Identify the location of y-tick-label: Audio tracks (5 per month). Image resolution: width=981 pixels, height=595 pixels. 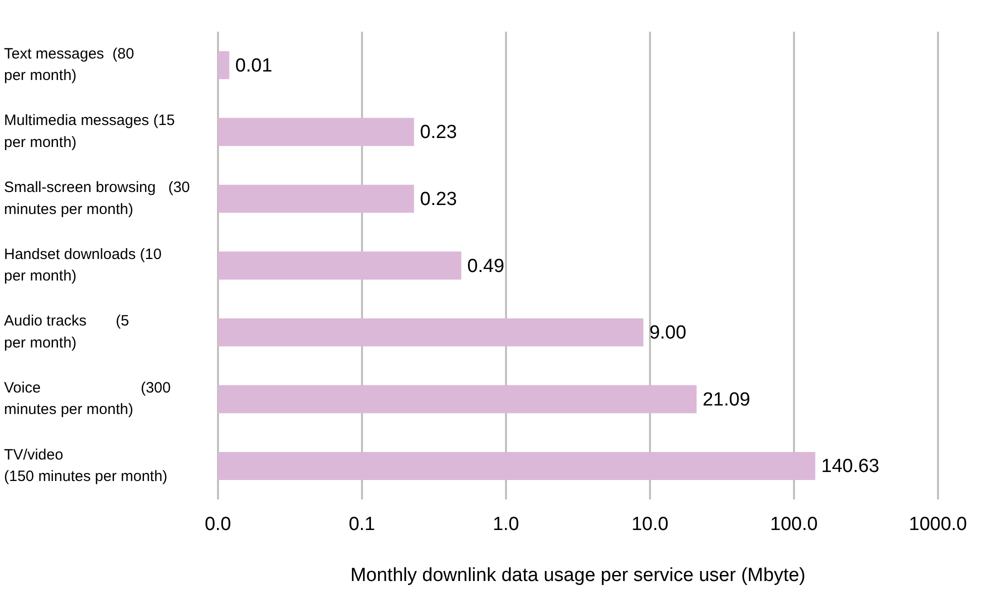
(67, 332).